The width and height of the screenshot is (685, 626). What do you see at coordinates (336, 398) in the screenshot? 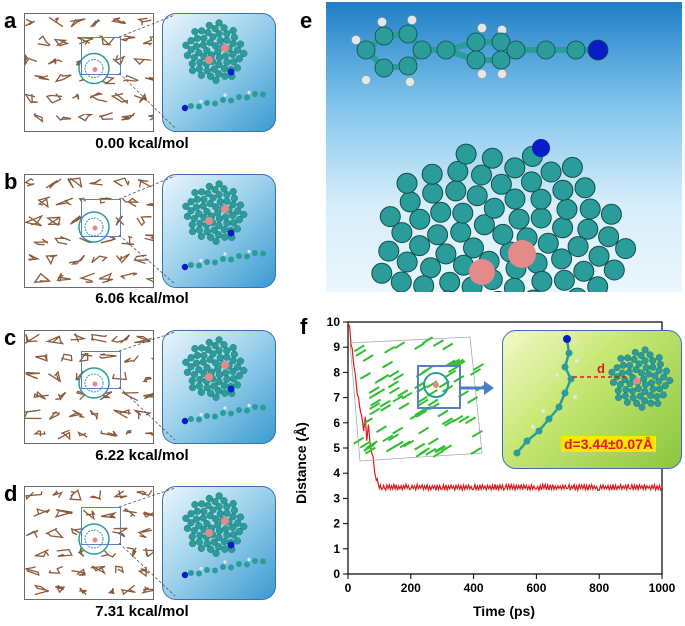
I see `y-tick-label: 7` at bounding box center [336, 398].